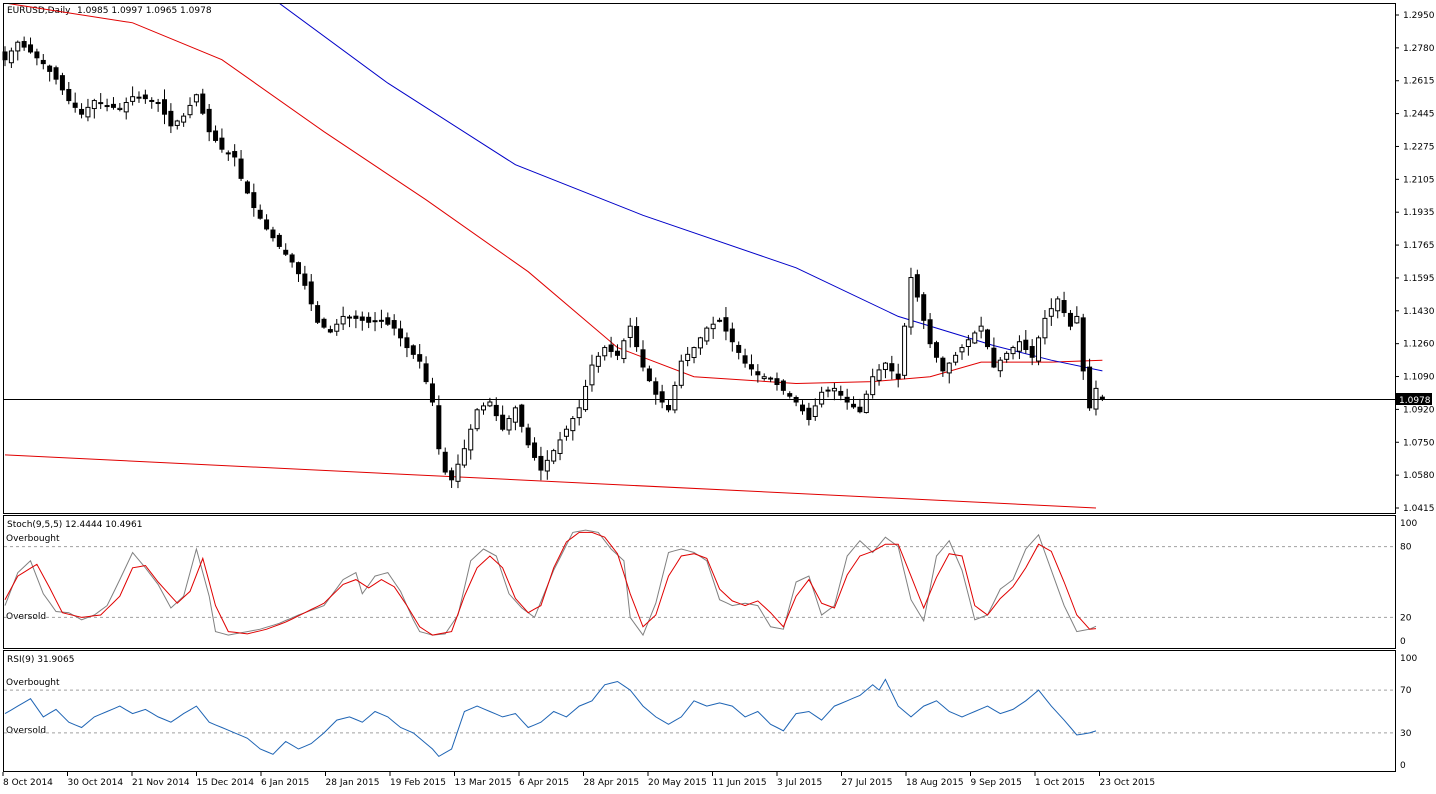  I want to click on stoch-lines, so click(699, 583).